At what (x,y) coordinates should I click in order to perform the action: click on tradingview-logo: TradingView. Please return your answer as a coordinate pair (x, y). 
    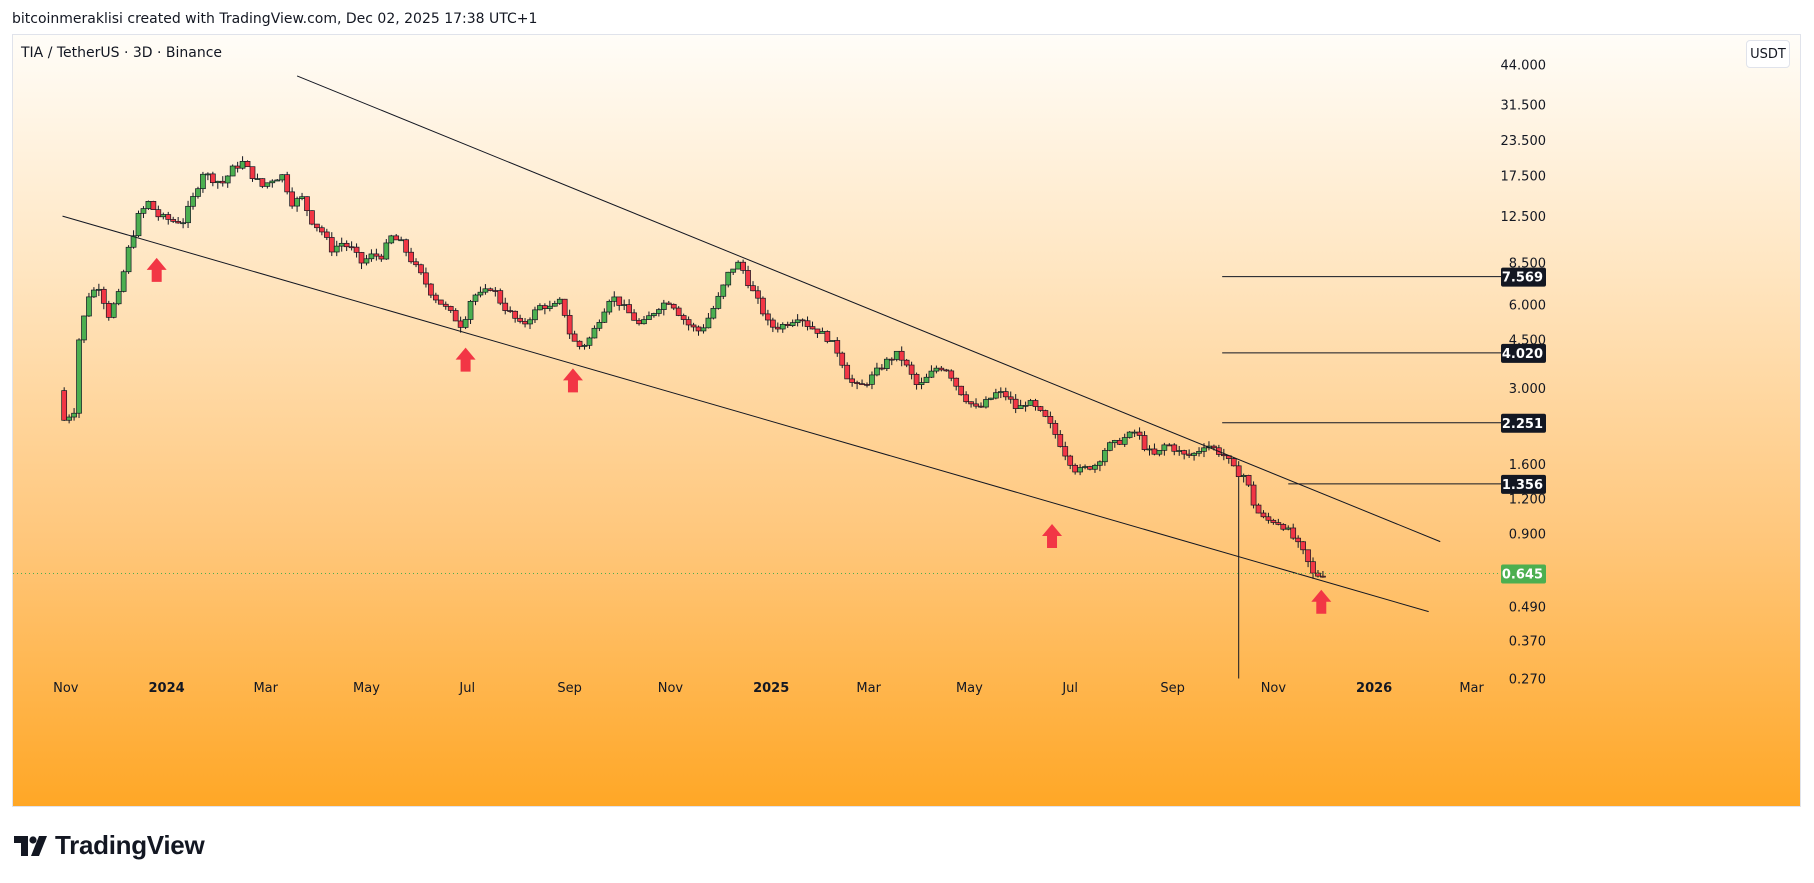
    Looking at the image, I should click on (109, 845).